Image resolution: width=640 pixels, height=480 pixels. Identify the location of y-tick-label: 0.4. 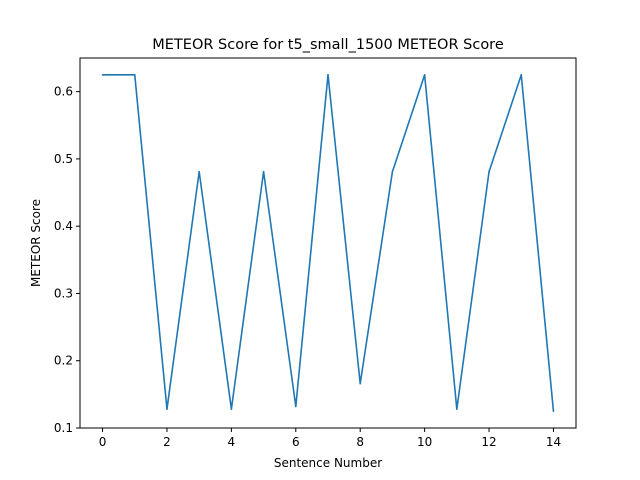
(63, 226).